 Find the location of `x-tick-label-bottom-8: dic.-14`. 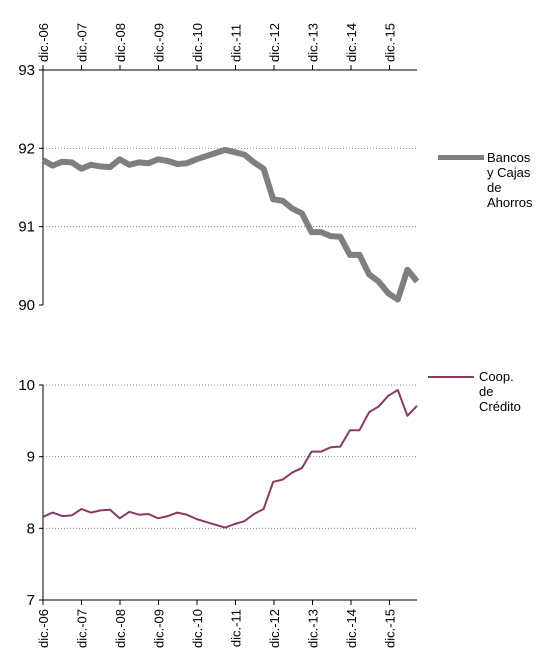

x-tick-label-bottom-8: dic.-14 is located at coordinates (351, 628).